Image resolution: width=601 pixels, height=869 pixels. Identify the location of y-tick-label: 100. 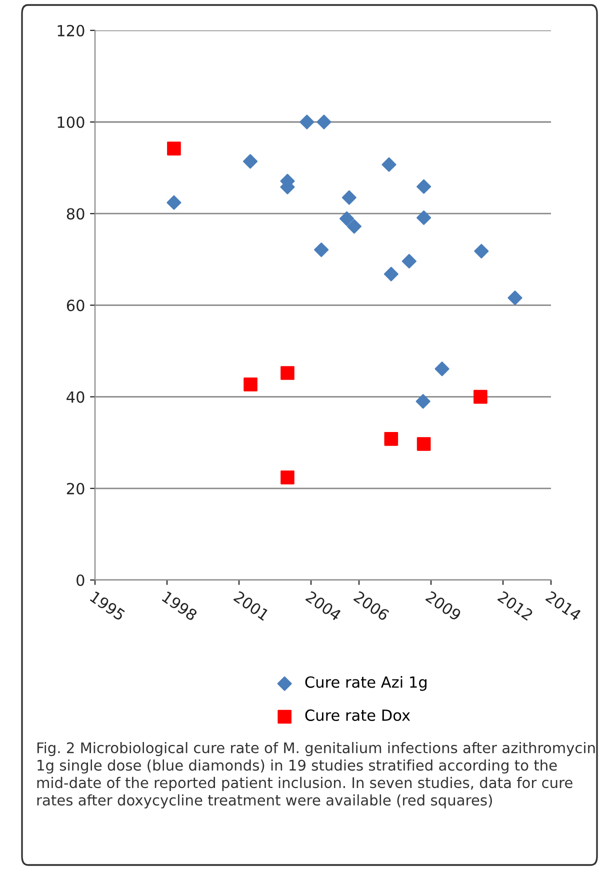
(71, 122).